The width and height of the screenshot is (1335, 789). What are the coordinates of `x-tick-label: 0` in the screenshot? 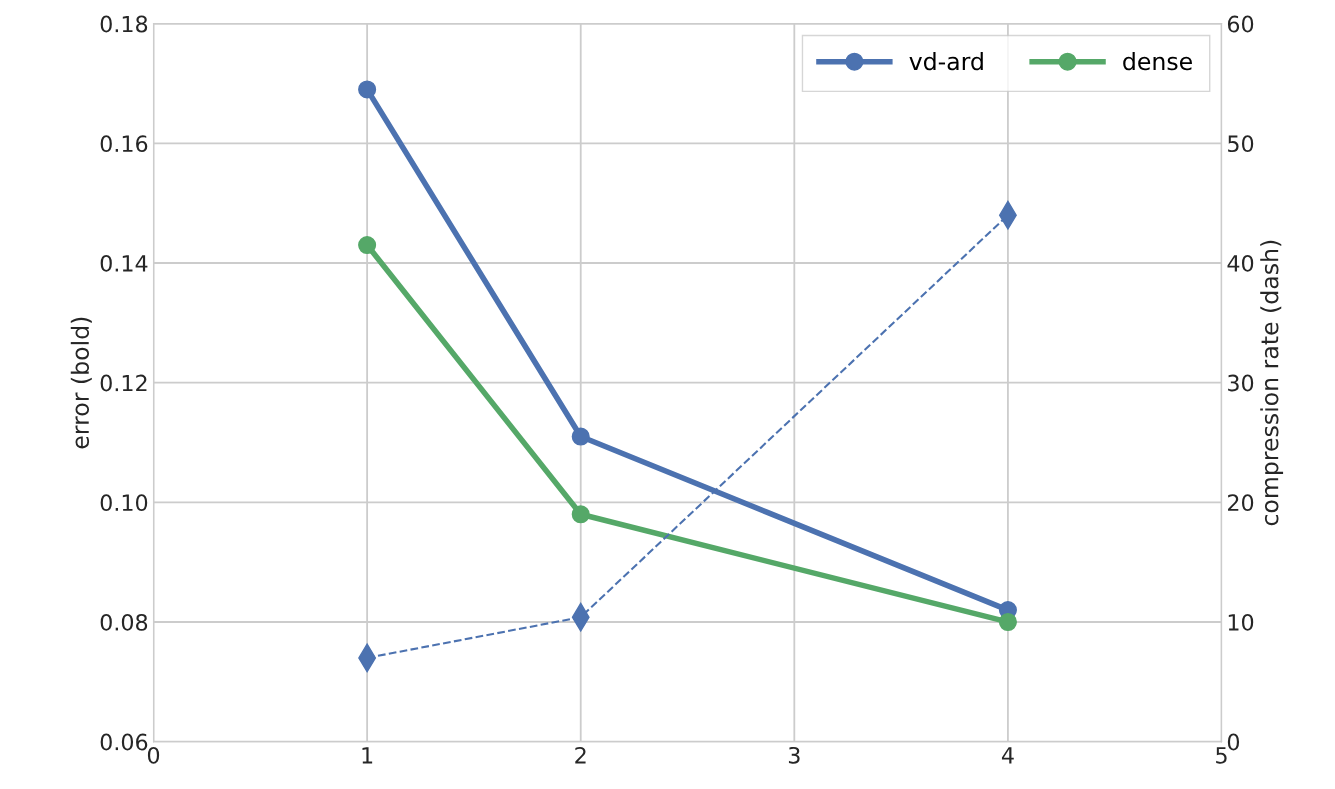 It's located at (153, 755).